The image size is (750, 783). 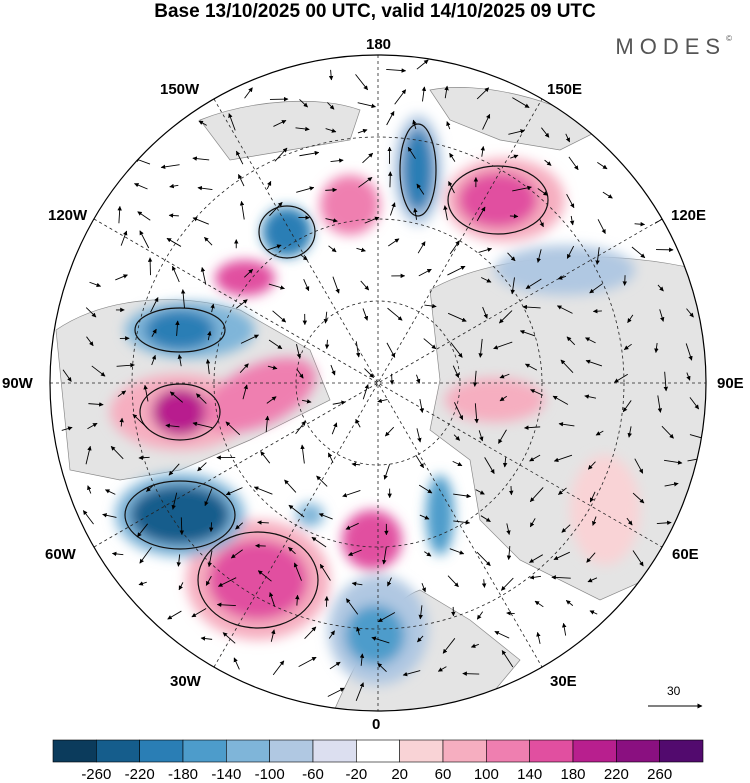 What do you see at coordinates (180, 89) in the screenshot?
I see `lon-label-150w: 150W` at bounding box center [180, 89].